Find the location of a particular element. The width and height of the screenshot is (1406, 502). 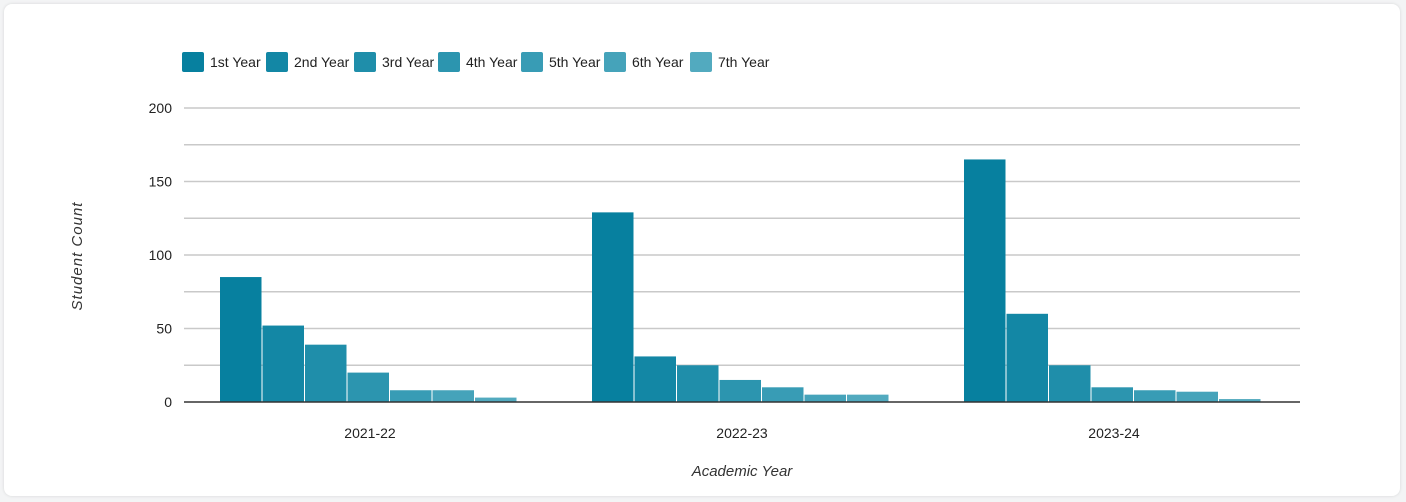

y-axis-ticks: 0 50 100 150 200 is located at coordinates (161, 255).